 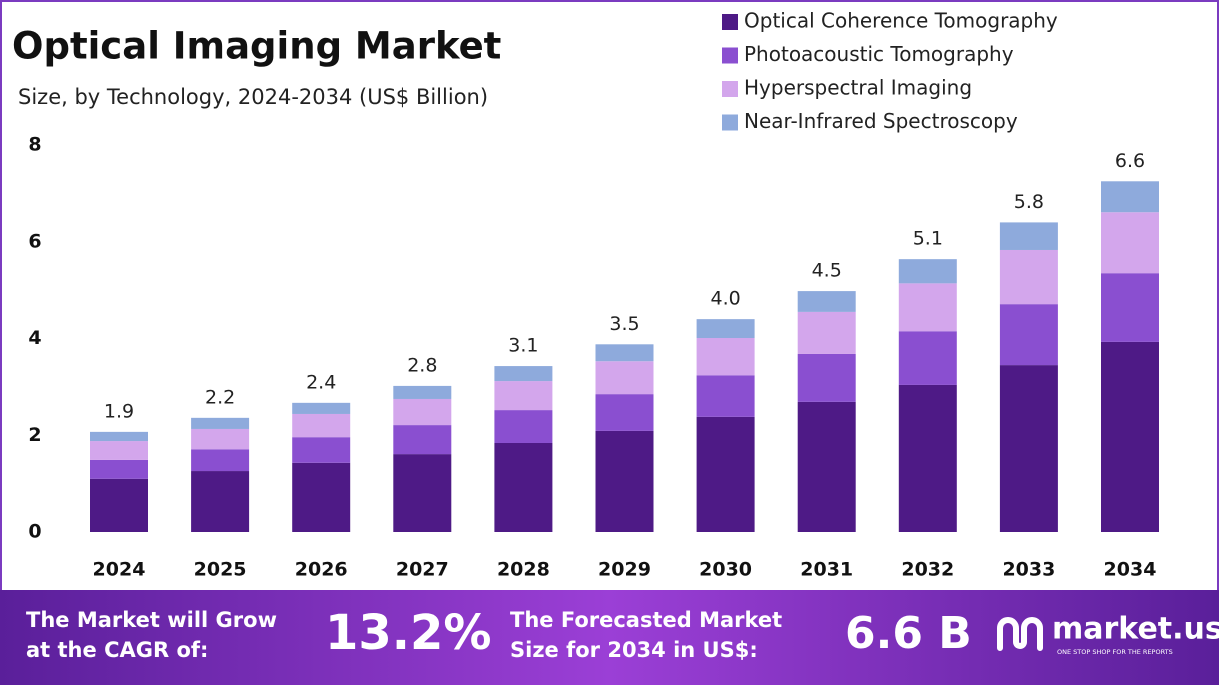 I want to click on footer-value: 13.2%, so click(x=408, y=633).